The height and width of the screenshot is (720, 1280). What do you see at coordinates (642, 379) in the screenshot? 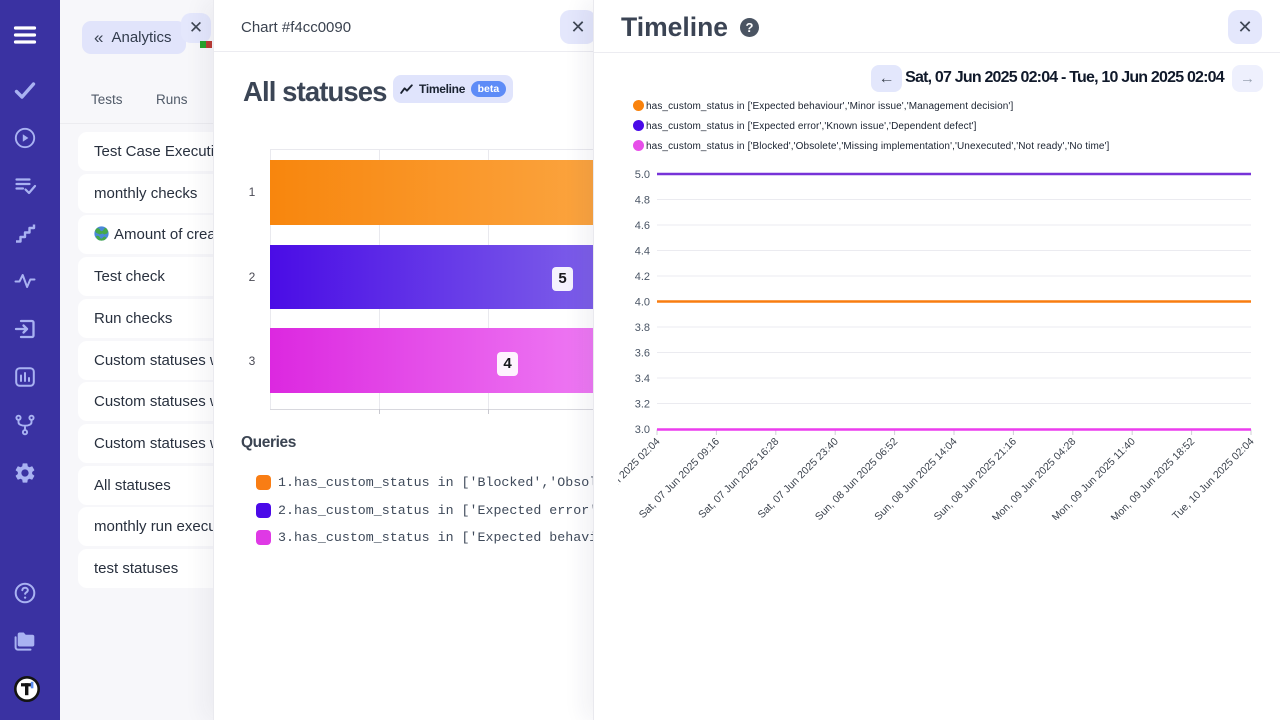
I see `svg-text: 3.4` at bounding box center [642, 379].